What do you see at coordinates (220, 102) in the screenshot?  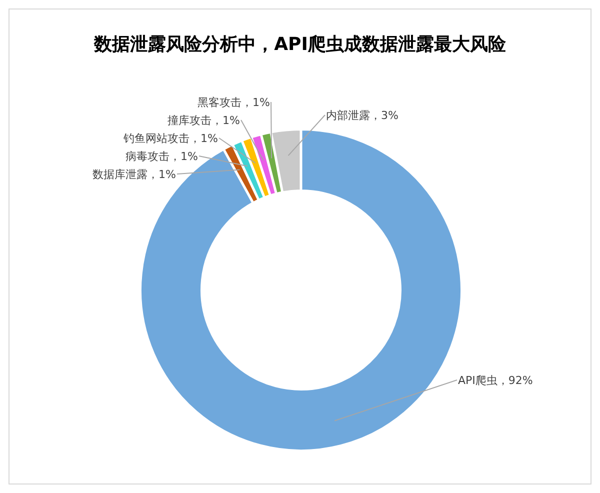 I see `slice-label: 黑客攻击` at bounding box center [220, 102].